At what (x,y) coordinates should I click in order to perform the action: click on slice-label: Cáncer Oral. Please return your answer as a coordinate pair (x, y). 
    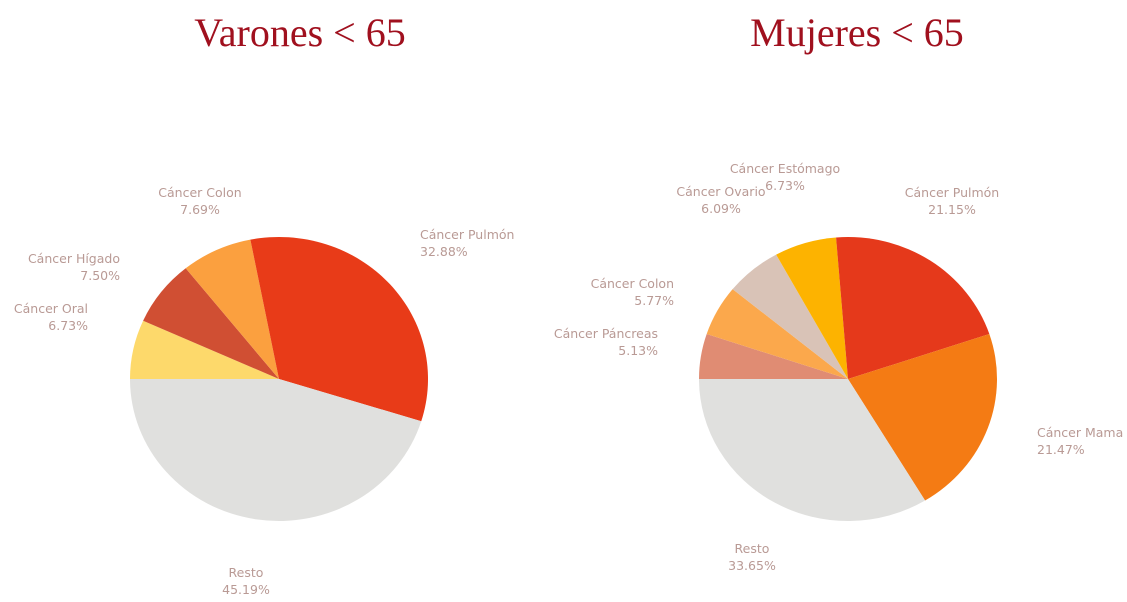
    Looking at the image, I should click on (51, 308).